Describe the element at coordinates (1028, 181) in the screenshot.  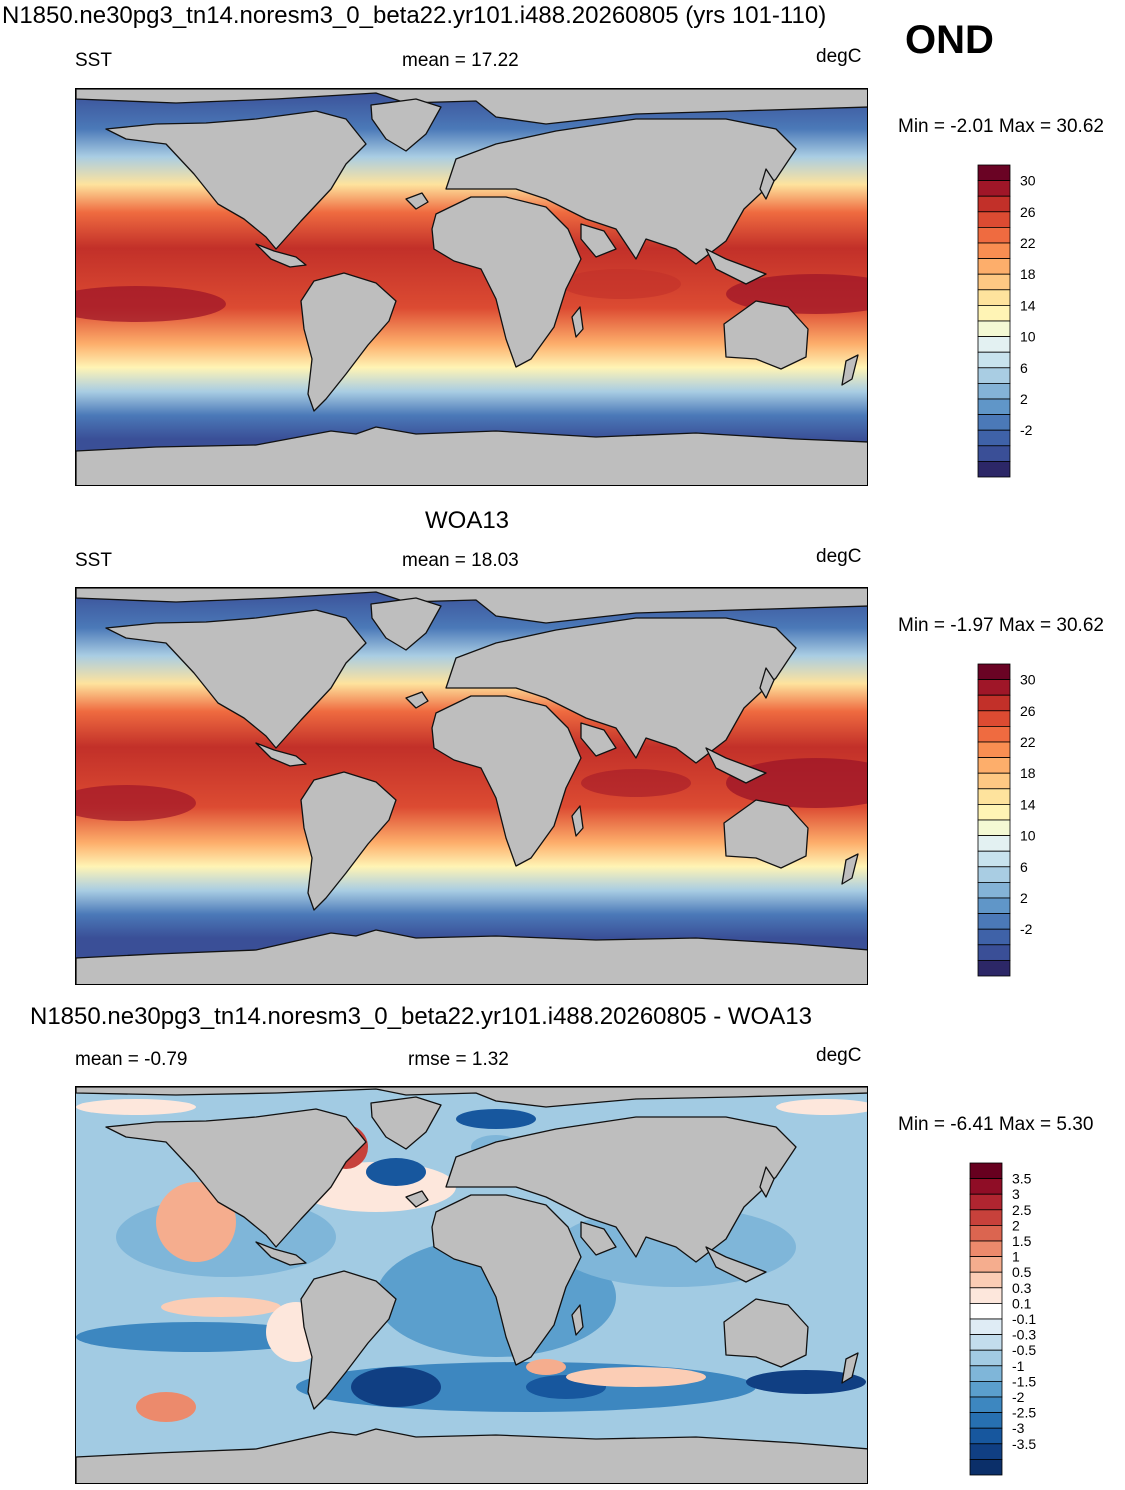
I see `panel1-colorbar-label: 30` at that location.